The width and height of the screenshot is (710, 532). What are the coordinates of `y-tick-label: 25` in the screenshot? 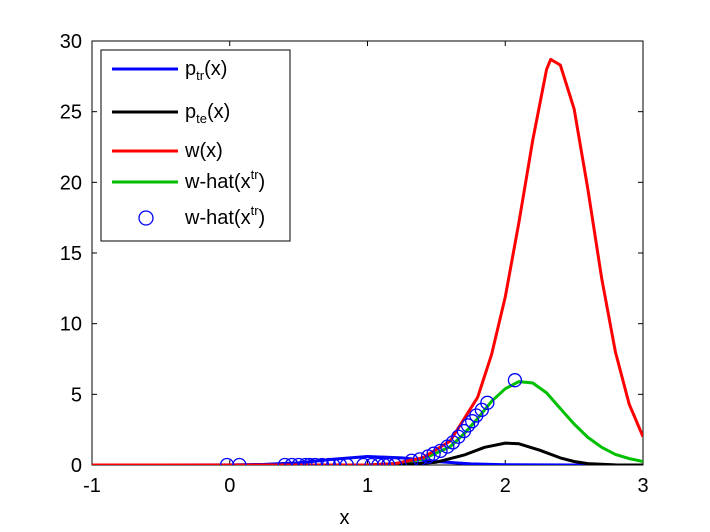 It's located at (71, 113).